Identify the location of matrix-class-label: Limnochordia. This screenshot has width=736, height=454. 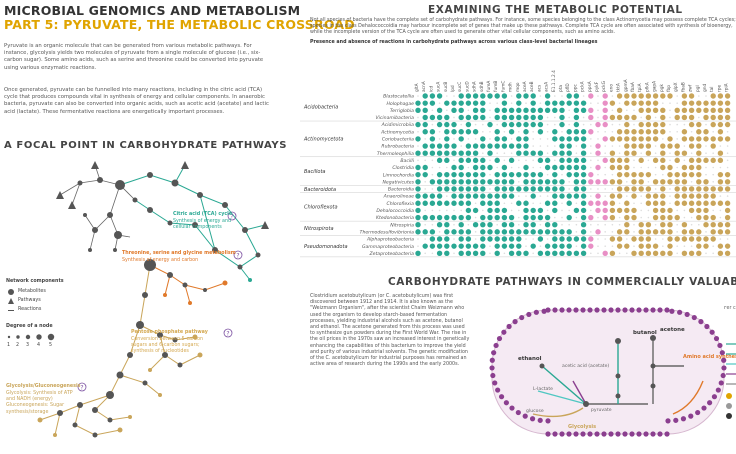
(398, 175).